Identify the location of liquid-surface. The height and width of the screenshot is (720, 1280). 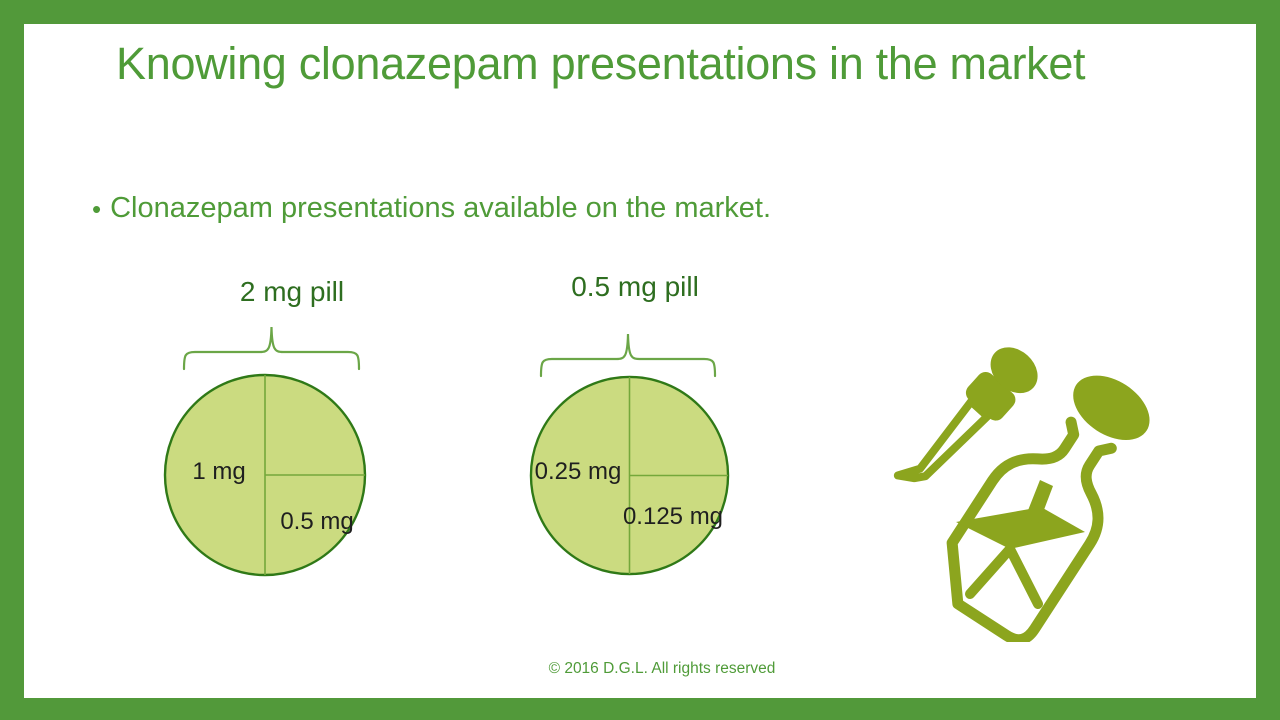
(1020, 528).